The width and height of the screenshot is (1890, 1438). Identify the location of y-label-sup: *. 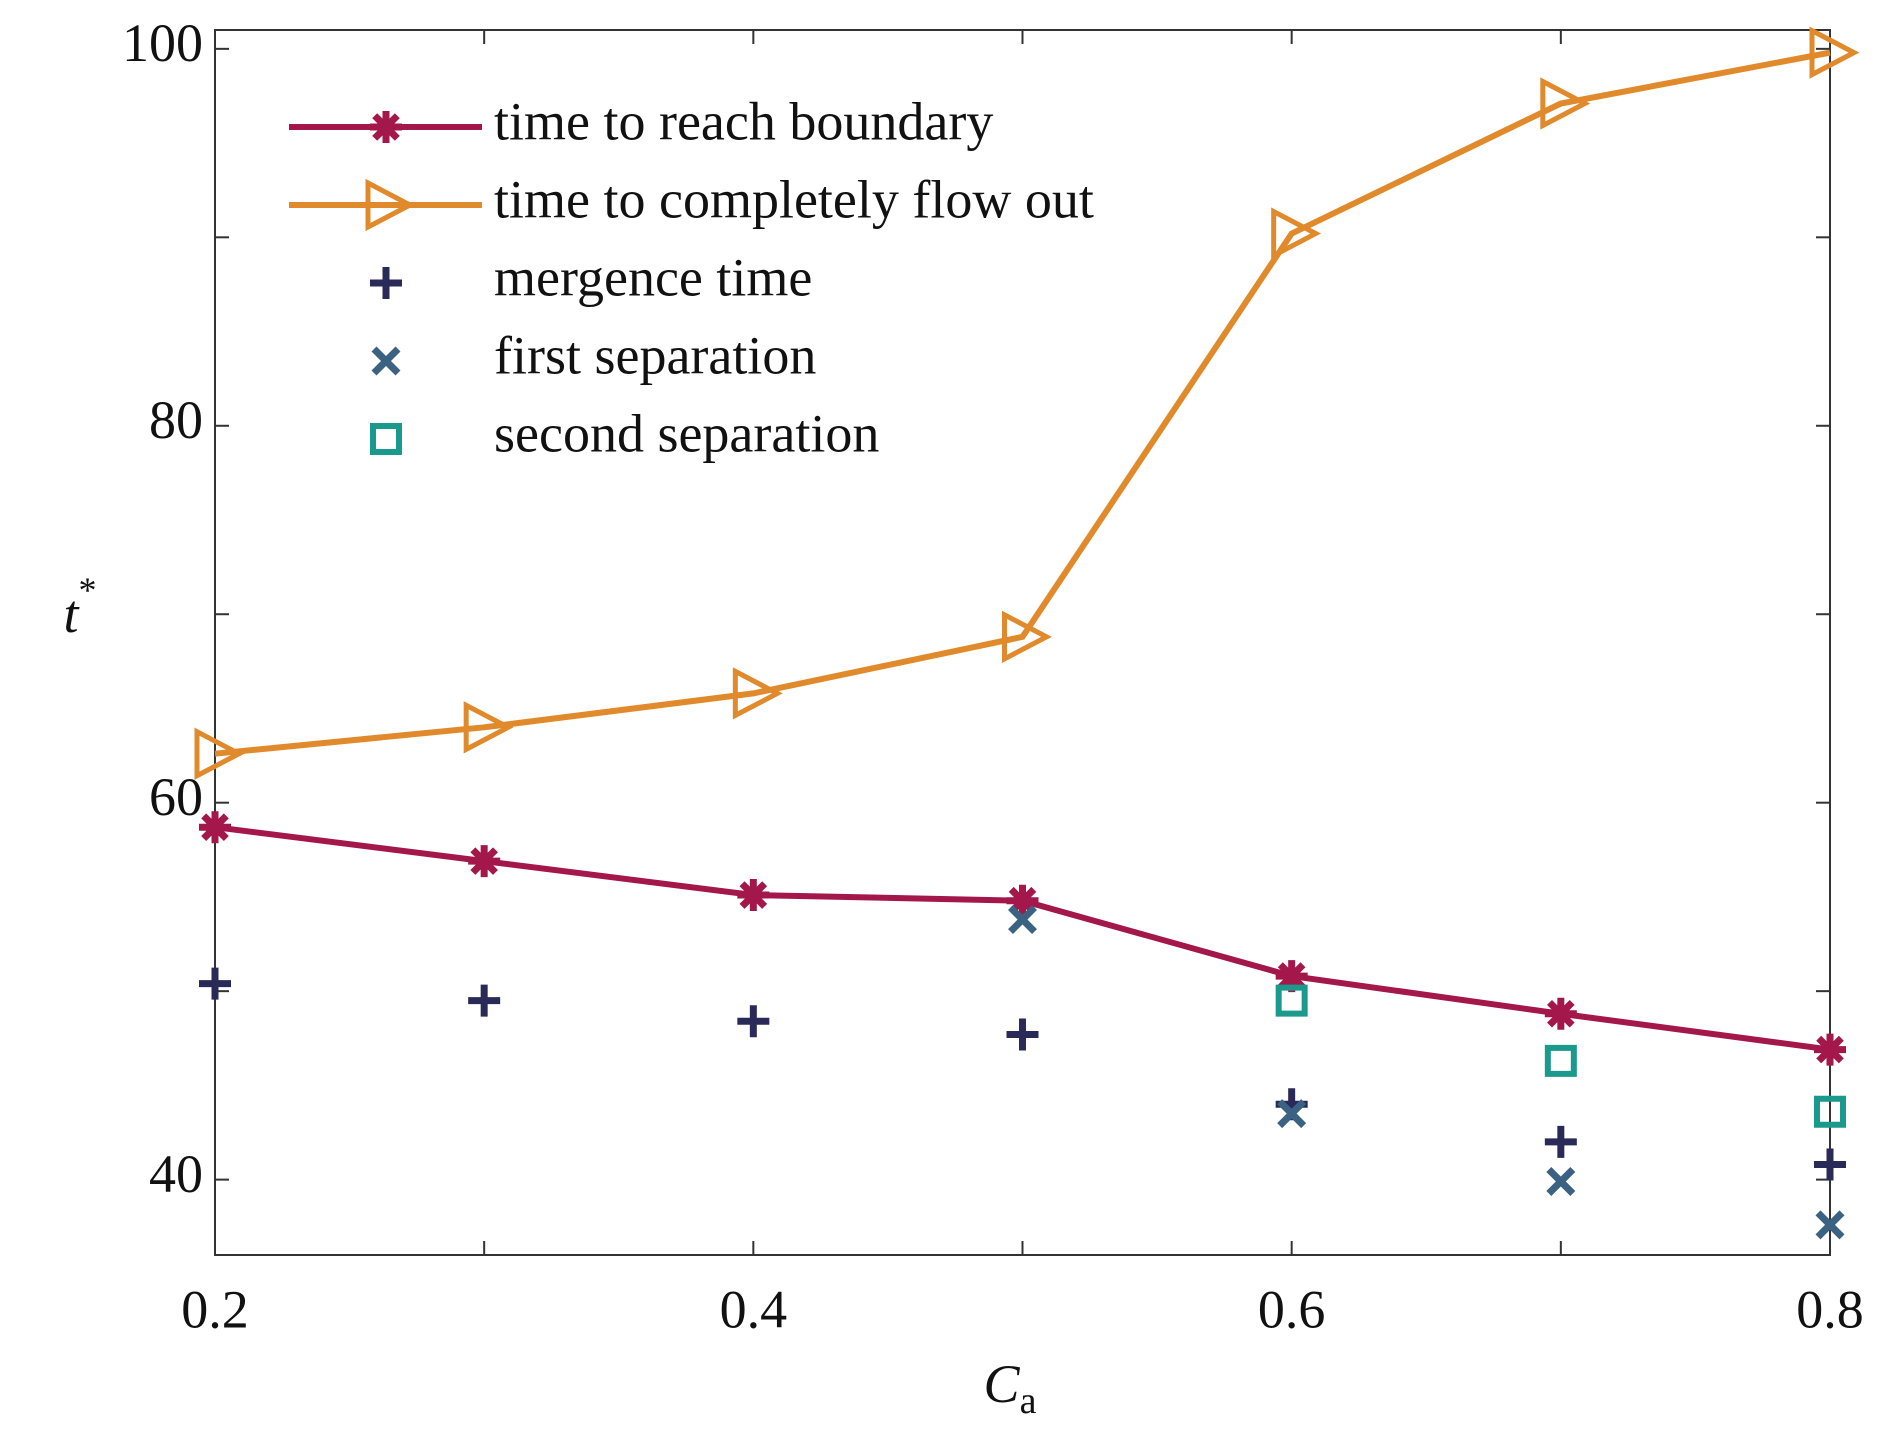
(88, 590).